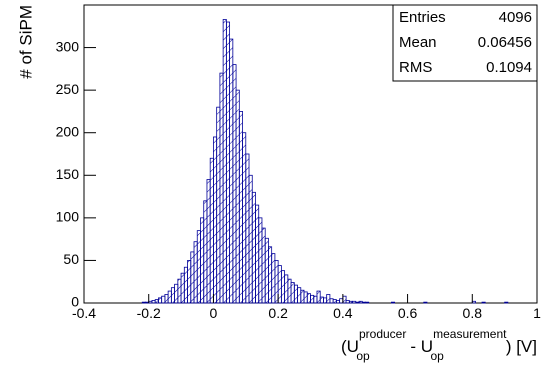 Image resolution: width=543 pixels, height=368 pixels. I want to click on x-label-sup: producer, so click(382, 334).